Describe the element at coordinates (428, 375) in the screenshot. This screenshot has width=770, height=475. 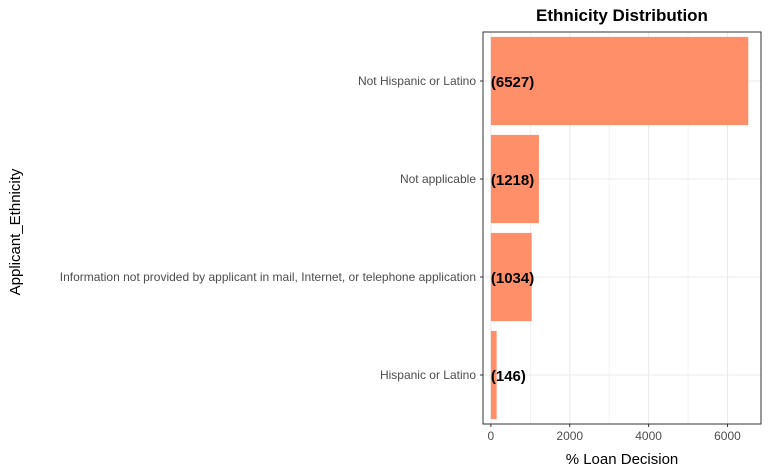
I see `y-tick-label: Hispanic or Latino` at that location.